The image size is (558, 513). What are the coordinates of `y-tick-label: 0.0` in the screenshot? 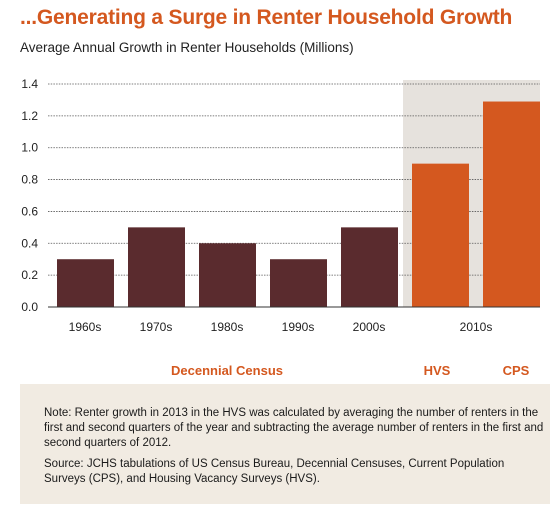 It's located at (29, 307).